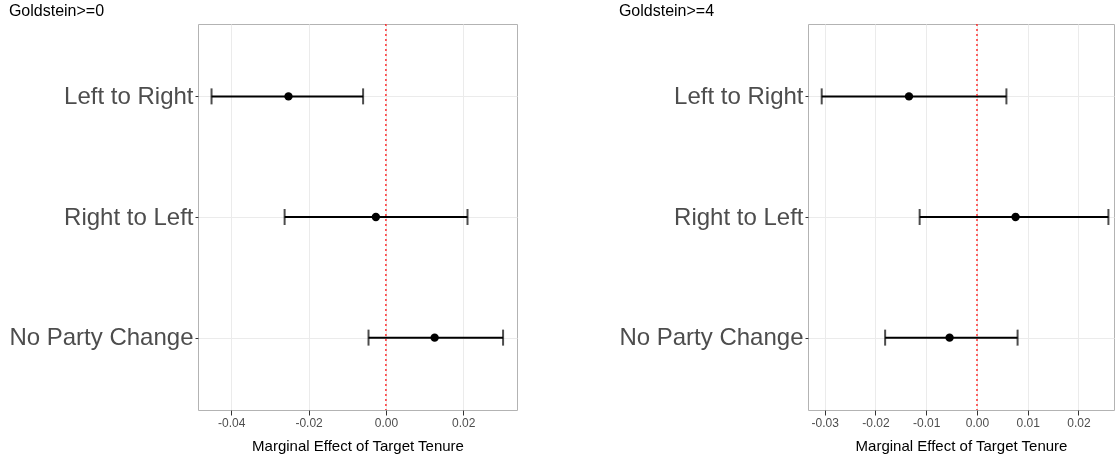  I want to click on x-tick-label: -0.04, so click(232, 422).